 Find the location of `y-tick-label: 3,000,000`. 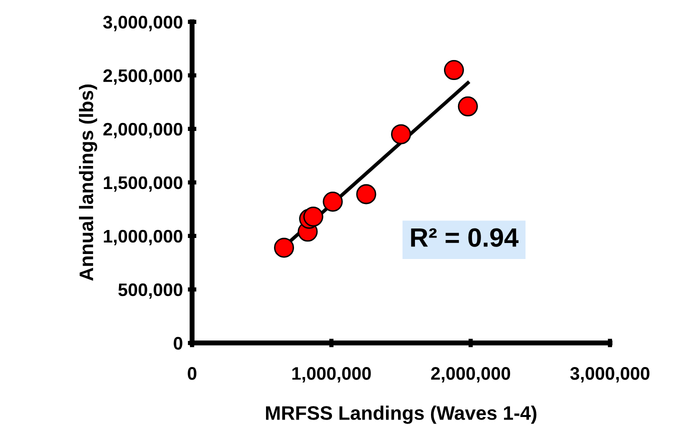

y-tick-label: 3,000,000 is located at coordinates (142, 24).